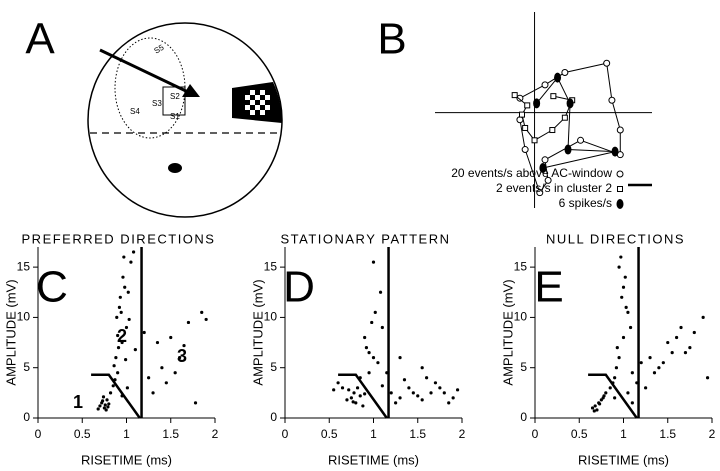 The image size is (720, 471). I want to click on x-tick-label: 0, so click(535, 434).